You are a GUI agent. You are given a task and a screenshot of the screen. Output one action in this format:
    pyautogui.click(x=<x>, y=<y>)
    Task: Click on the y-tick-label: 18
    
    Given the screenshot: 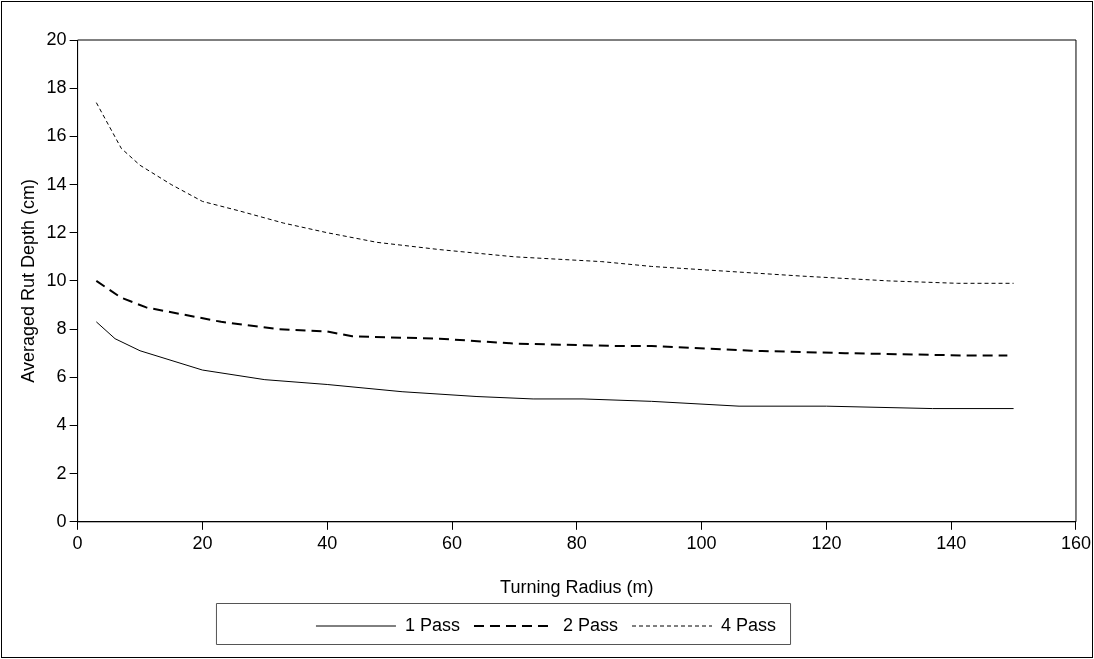 What is the action you would take?
    pyautogui.click(x=56, y=87)
    